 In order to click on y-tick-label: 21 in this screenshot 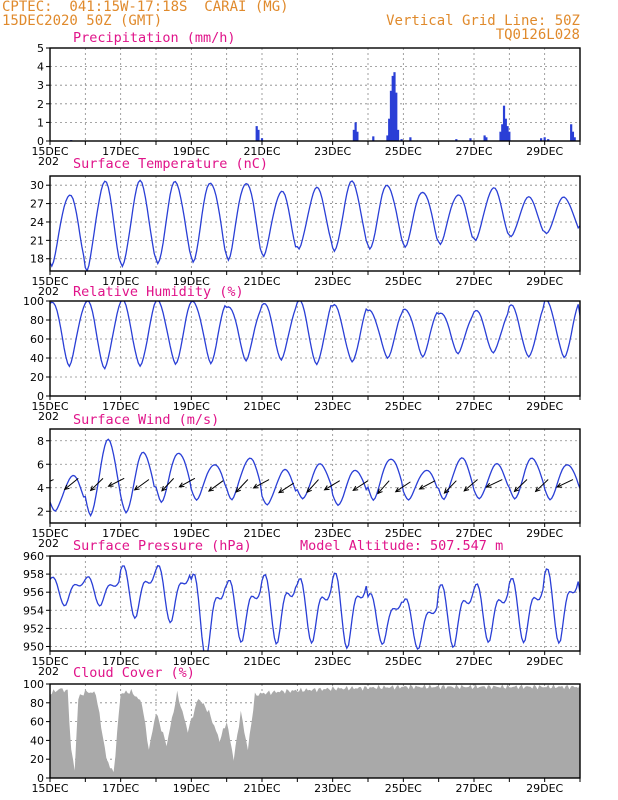, I will do `click(37, 240)`.